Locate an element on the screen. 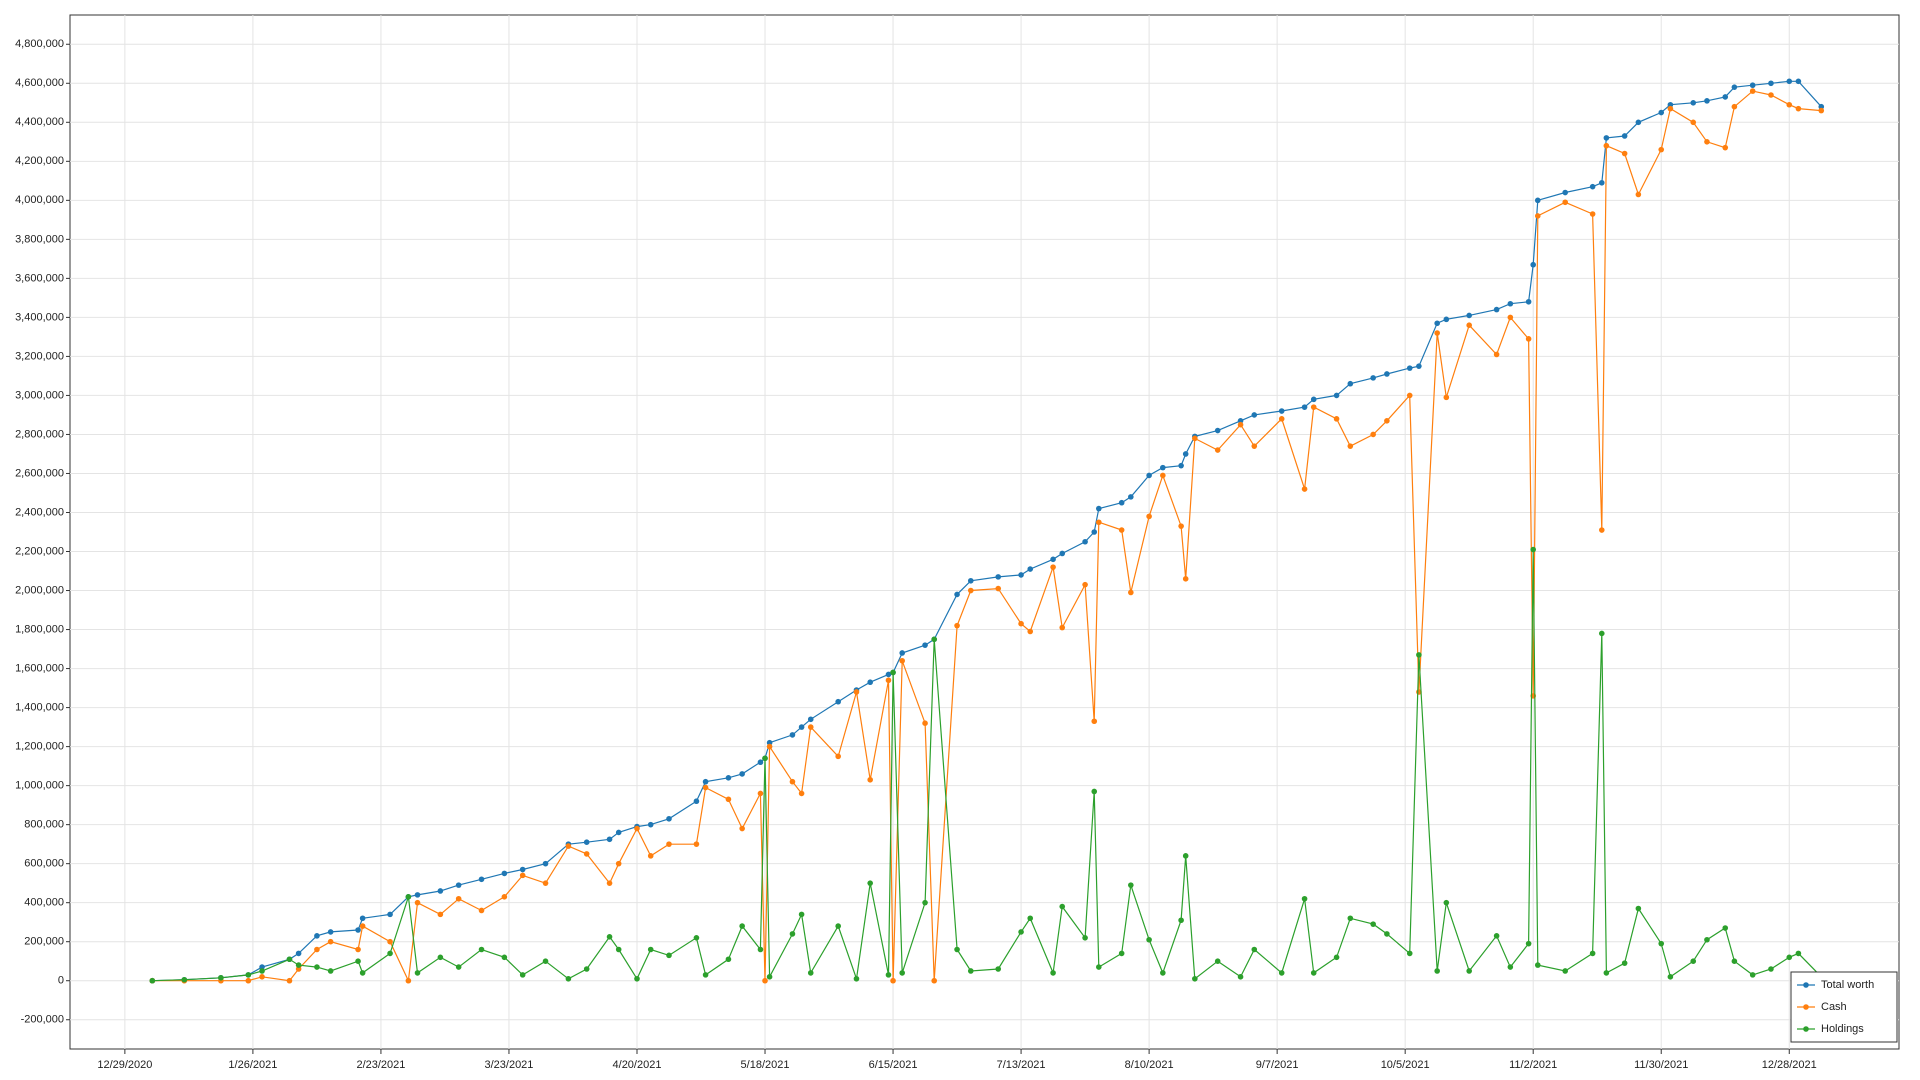  legend-label: Cash is located at coordinates (1834, 1007).